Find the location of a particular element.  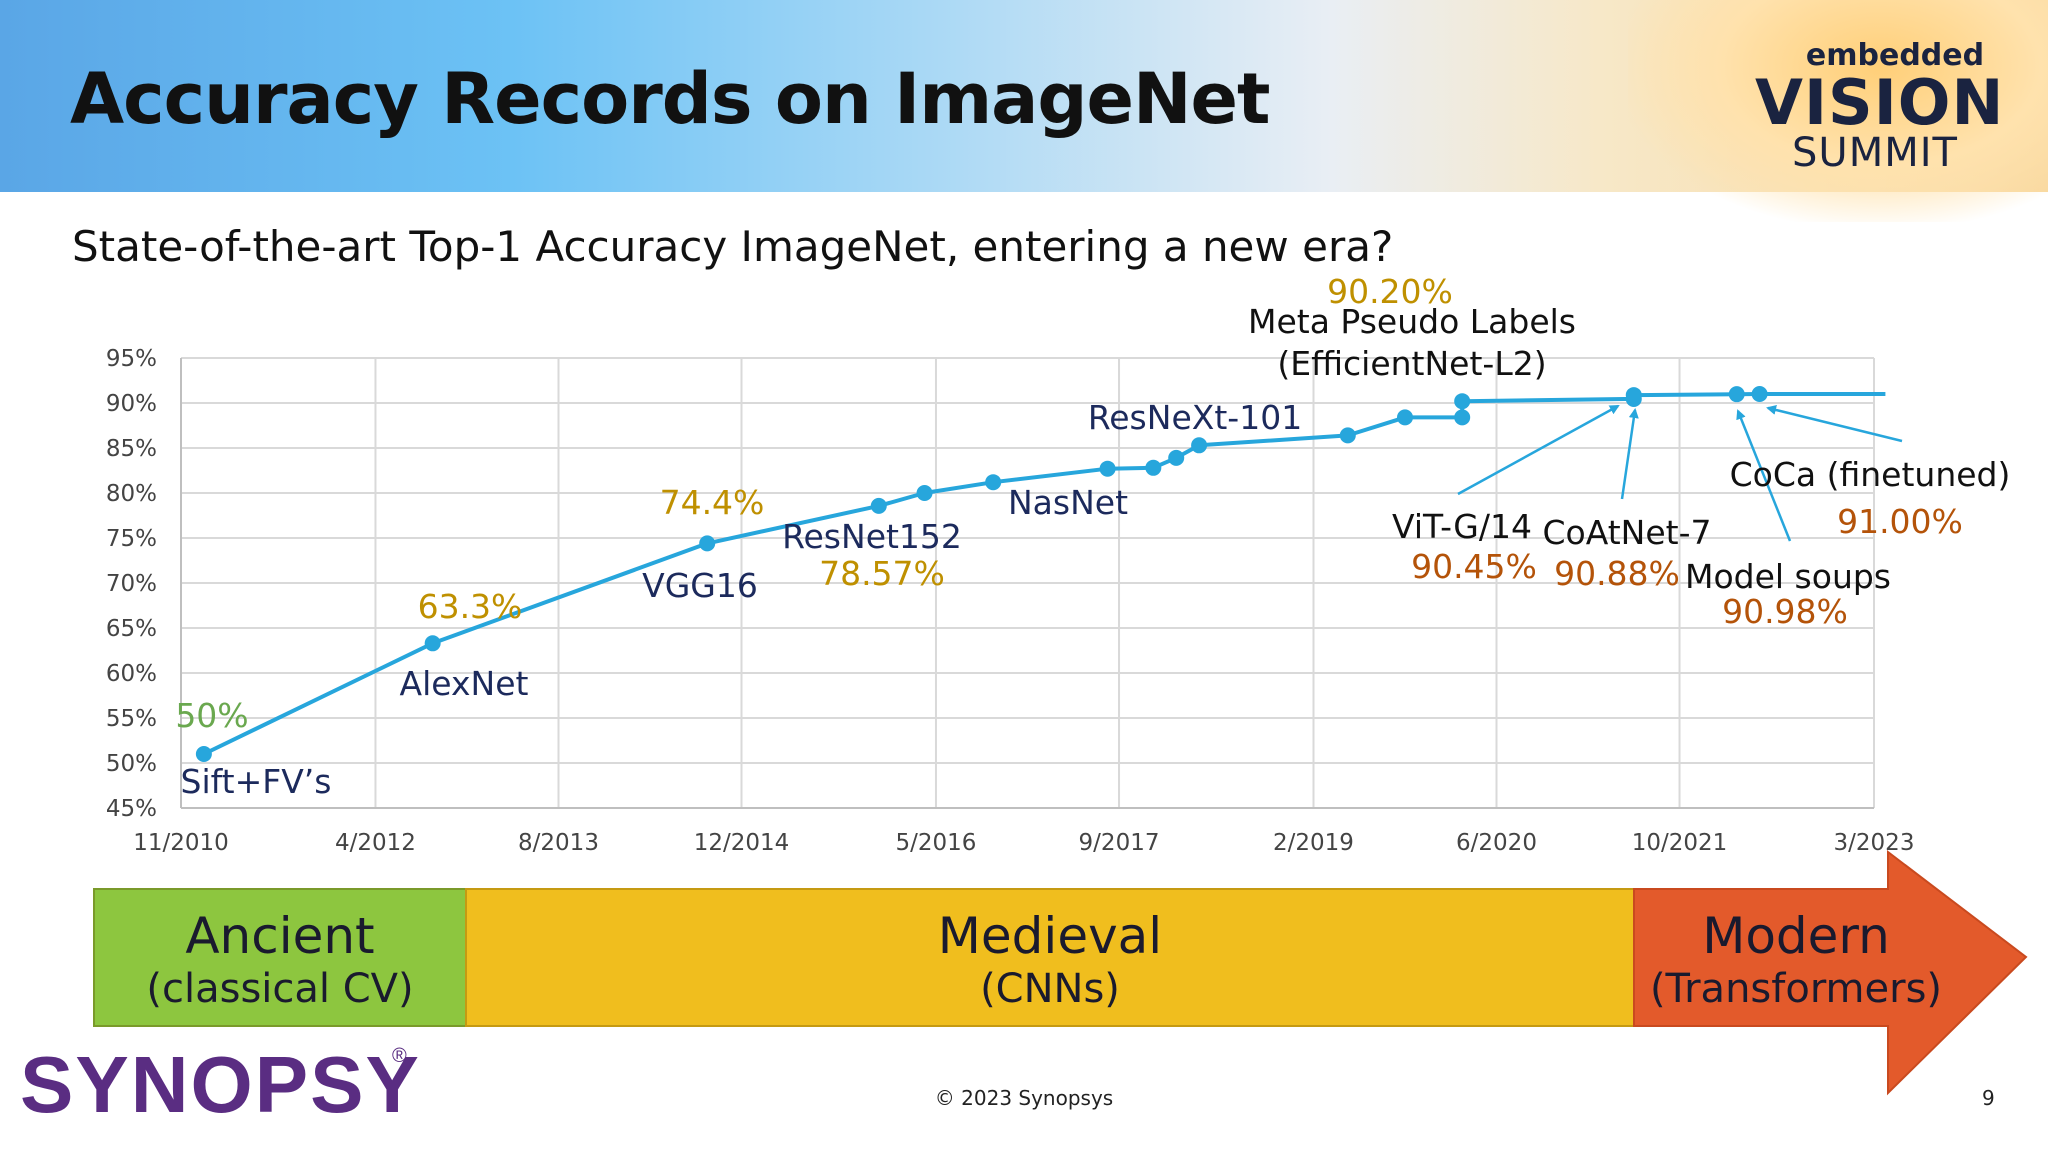

x-tick-label: 11/2010 is located at coordinates (181, 843).